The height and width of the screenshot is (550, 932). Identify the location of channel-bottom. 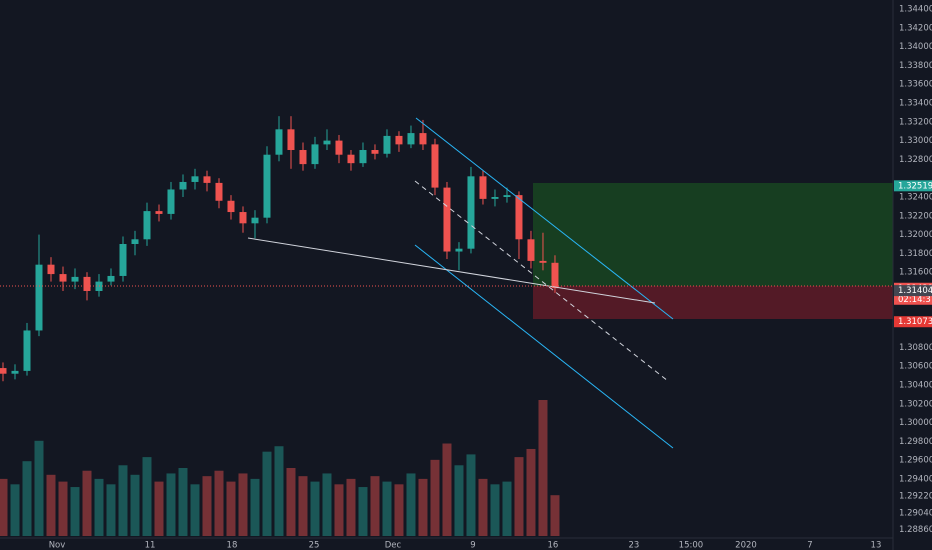
(544, 346).